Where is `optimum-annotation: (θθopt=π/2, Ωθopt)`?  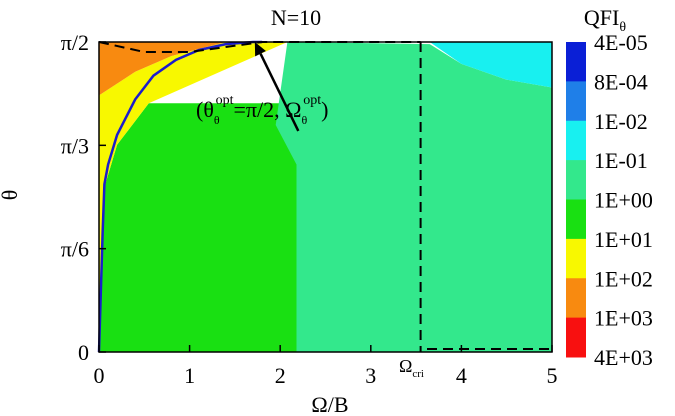
optimum-annotation: (θθopt=π/2, Ωθopt) is located at coordinates (262, 87).